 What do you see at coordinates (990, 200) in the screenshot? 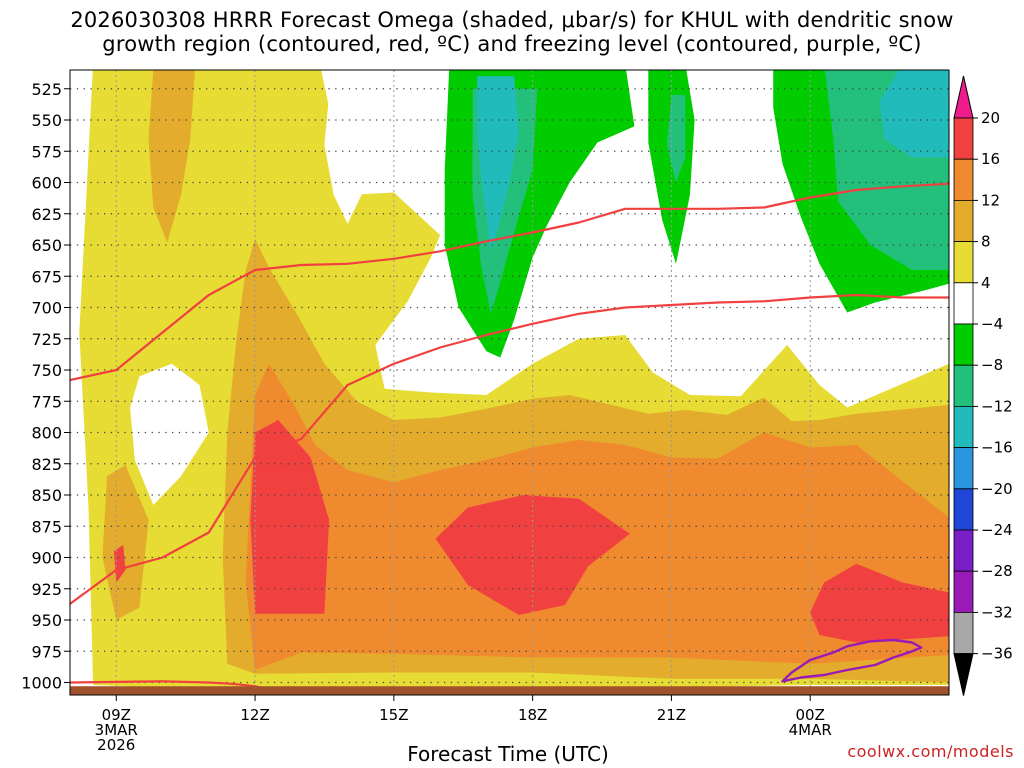
I see `colorbar-label-2: 12` at bounding box center [990, 200].